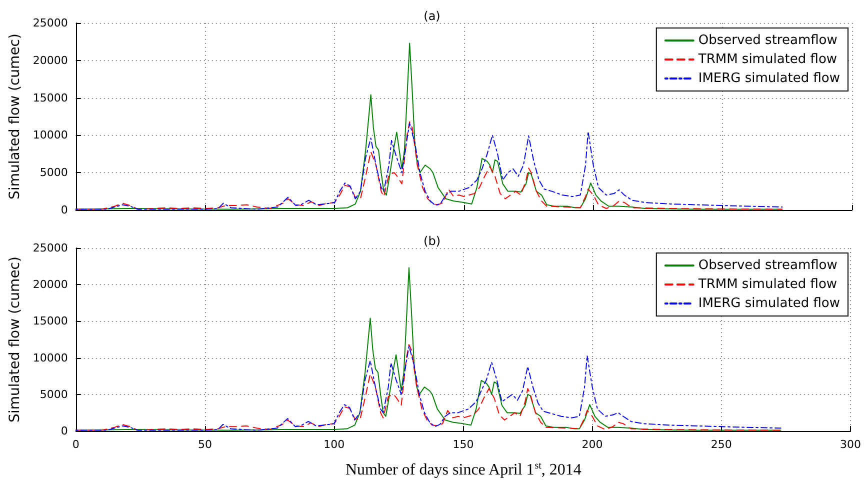 The image size is (864, 483). Describe the element at coordinates (721, 444) in the screenshot. I see `x-tick-label: 250` at that location.